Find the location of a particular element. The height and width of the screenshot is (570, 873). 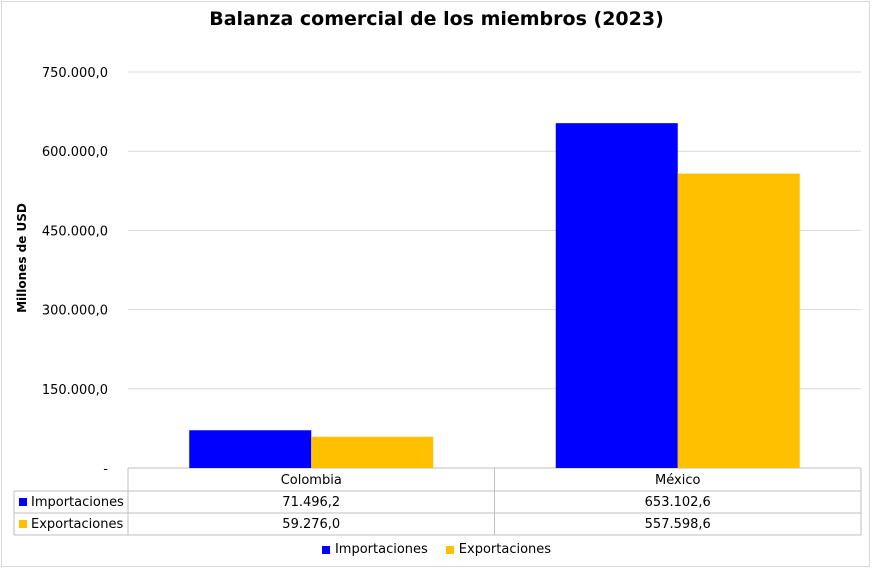

table-value: 557.598,6 is located at coordinates (678, 524).